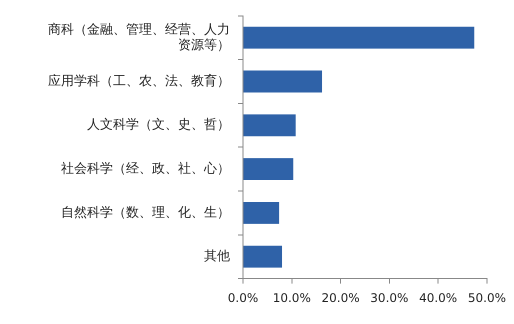  What do you see at coordinates (139, 80) in the screenshot?
I see `y-tick-label: 应用学科（工、农、法、教育）` at bounding box center [139, 80].